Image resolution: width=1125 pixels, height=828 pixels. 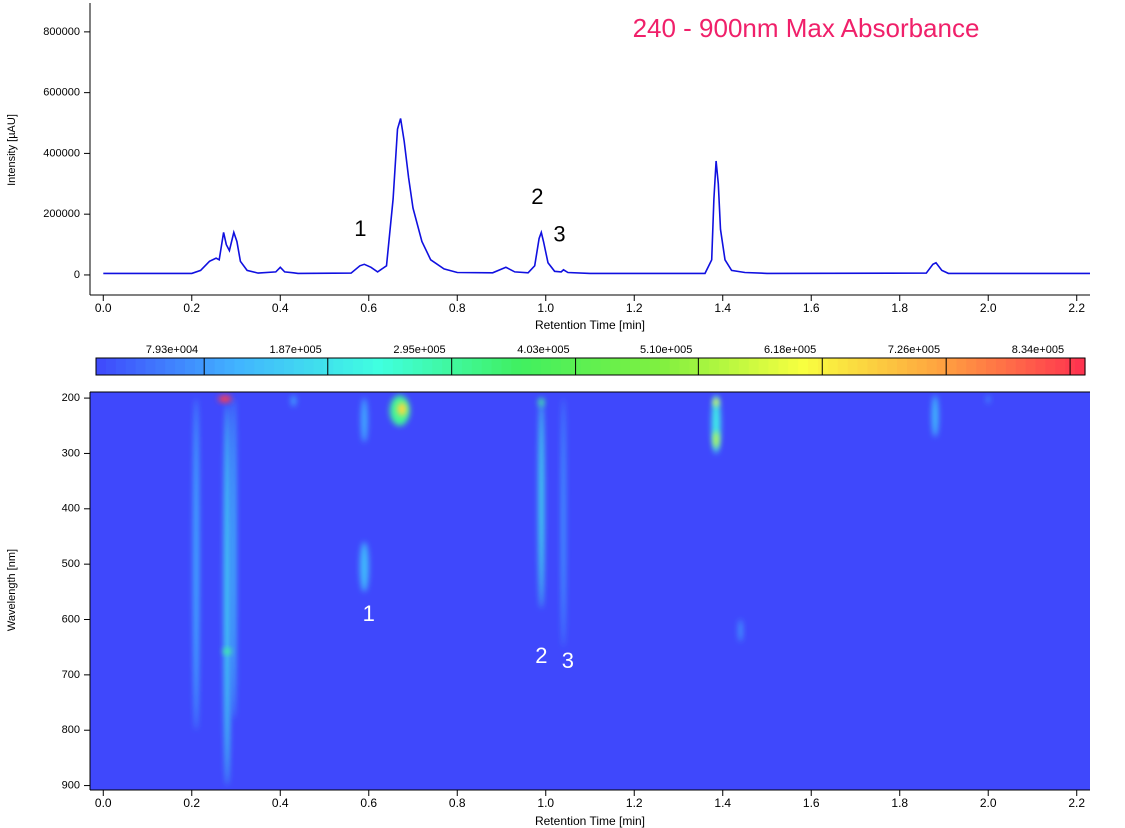 I want to click on peak-label: 3, so click(x=568, y=660).